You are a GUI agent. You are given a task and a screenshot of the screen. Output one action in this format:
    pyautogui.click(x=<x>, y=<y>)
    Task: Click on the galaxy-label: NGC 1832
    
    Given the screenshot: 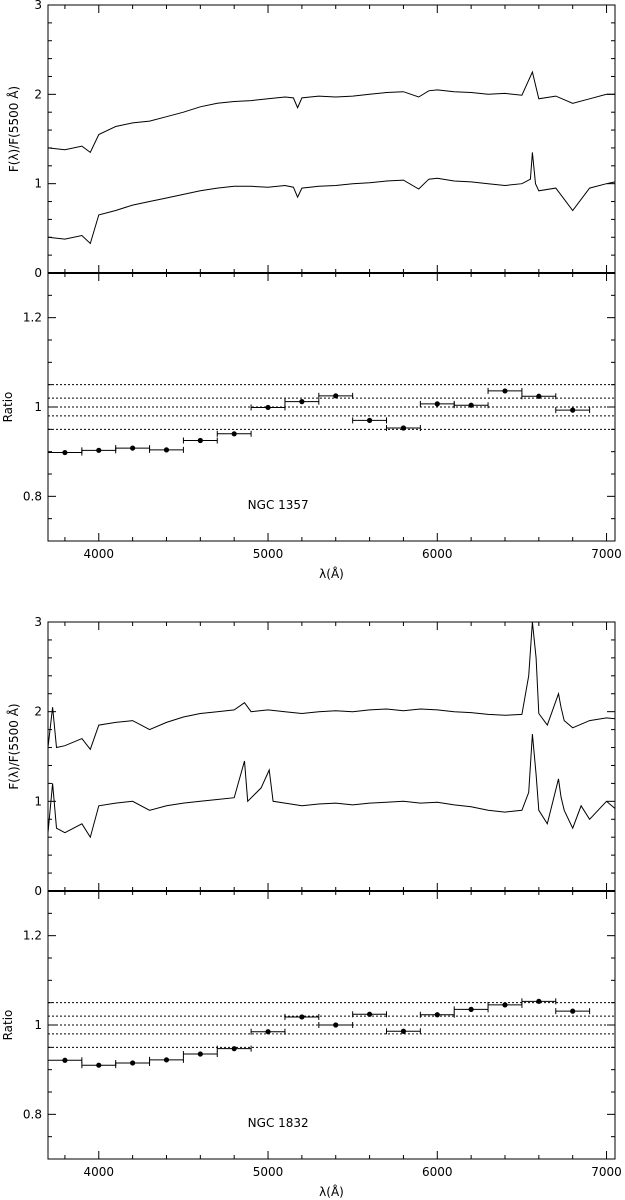 What is the action you would take?
    pyautogui.click(x=278, y=1123)
    